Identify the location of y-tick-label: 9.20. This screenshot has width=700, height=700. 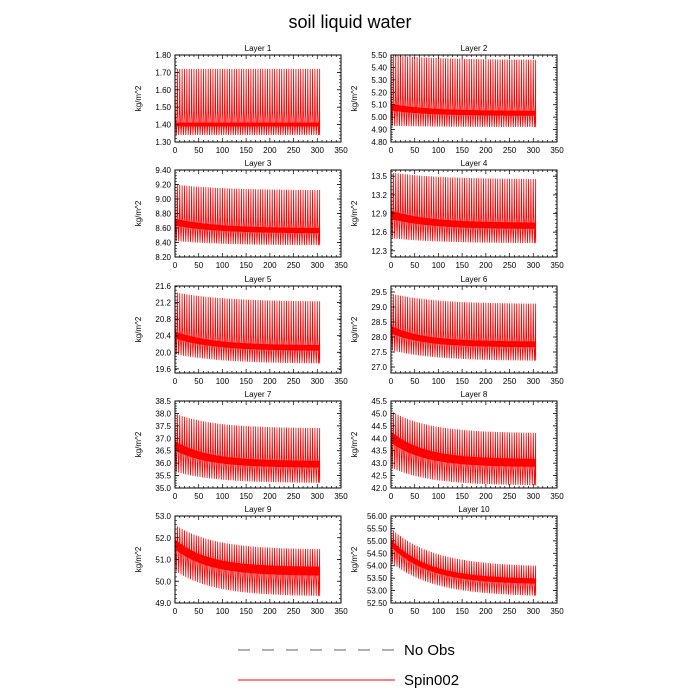
(163, 185).